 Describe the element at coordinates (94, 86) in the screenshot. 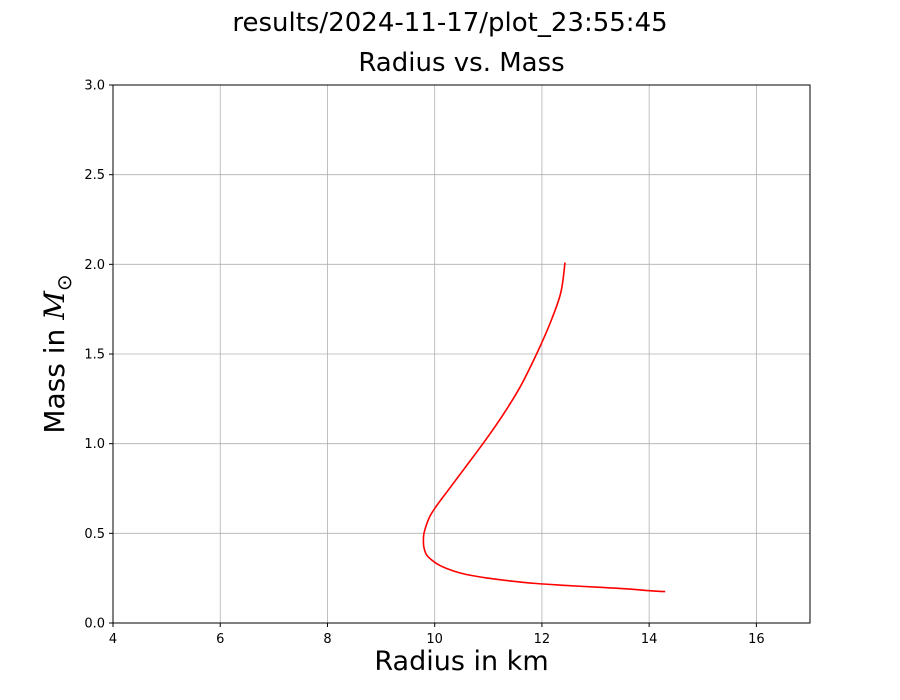

I see `y-tick-label: 3.0` at that location.